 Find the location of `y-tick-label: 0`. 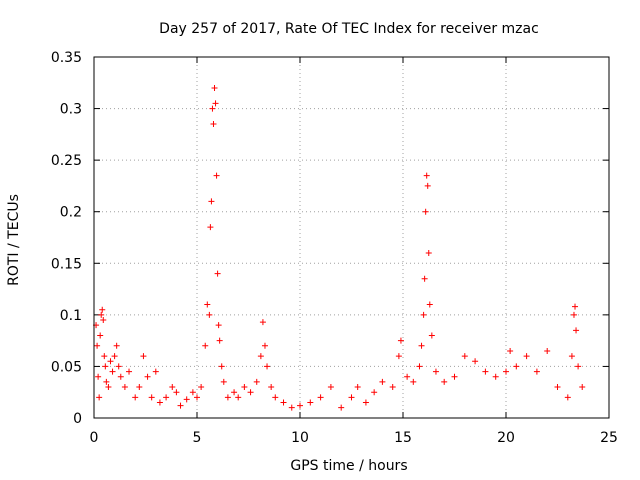

y-tick-label: 0 is located at coordinates (77, 419).